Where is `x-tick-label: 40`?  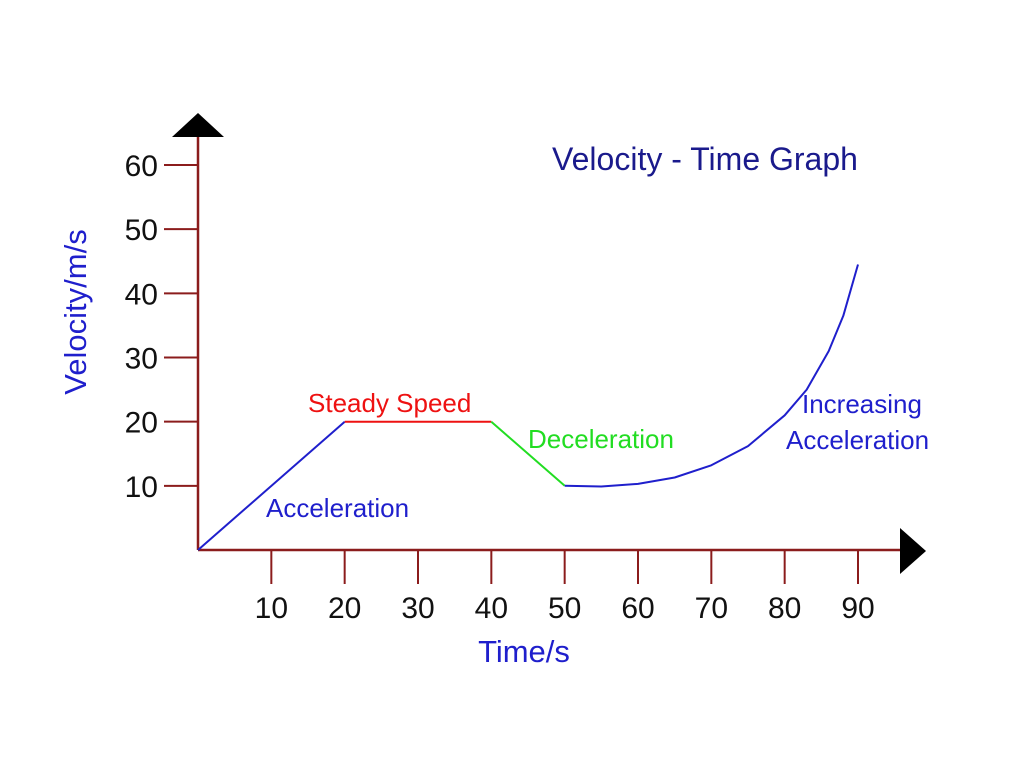
x-tick-label: 40 is located at coordinates (491, 608).